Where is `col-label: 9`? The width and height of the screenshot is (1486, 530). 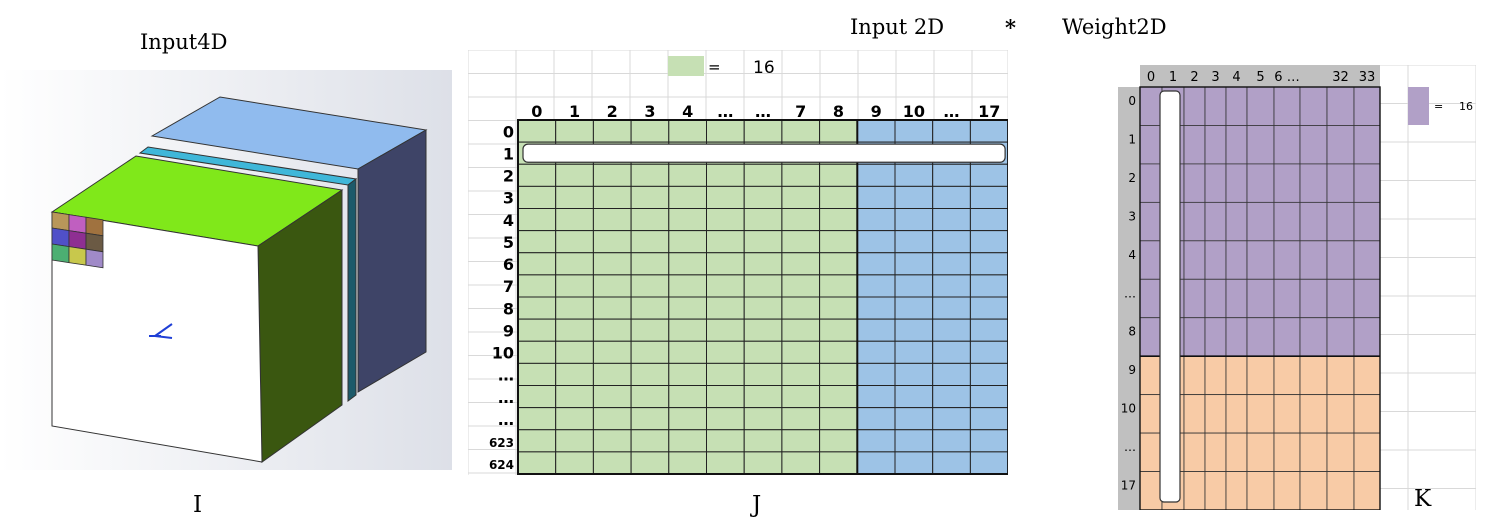
col-label: 9 is located at coordinates (876, 111).